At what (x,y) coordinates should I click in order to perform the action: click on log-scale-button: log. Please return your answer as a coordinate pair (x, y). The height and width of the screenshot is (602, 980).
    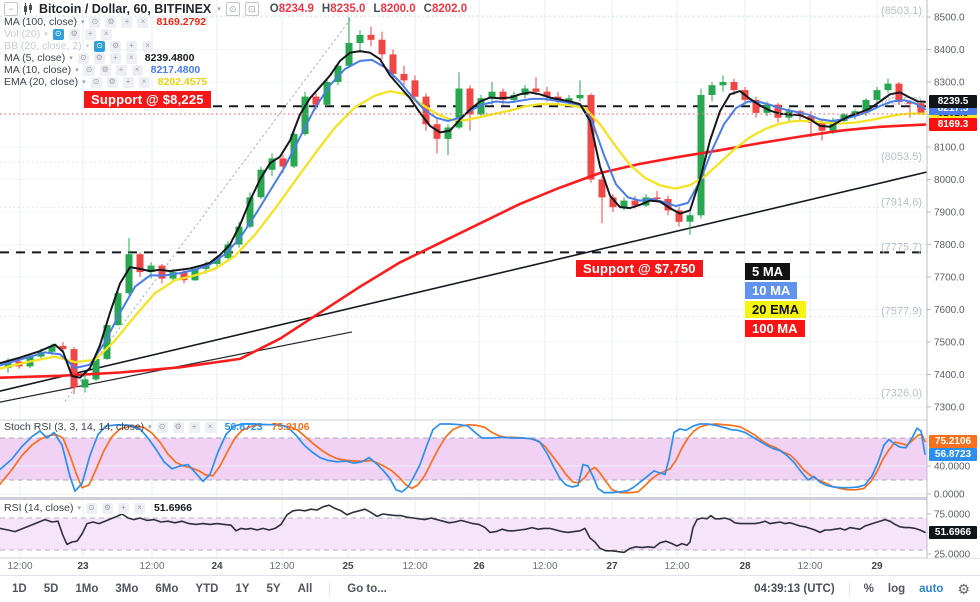
    Looking at the image, I should click on (896, 589).